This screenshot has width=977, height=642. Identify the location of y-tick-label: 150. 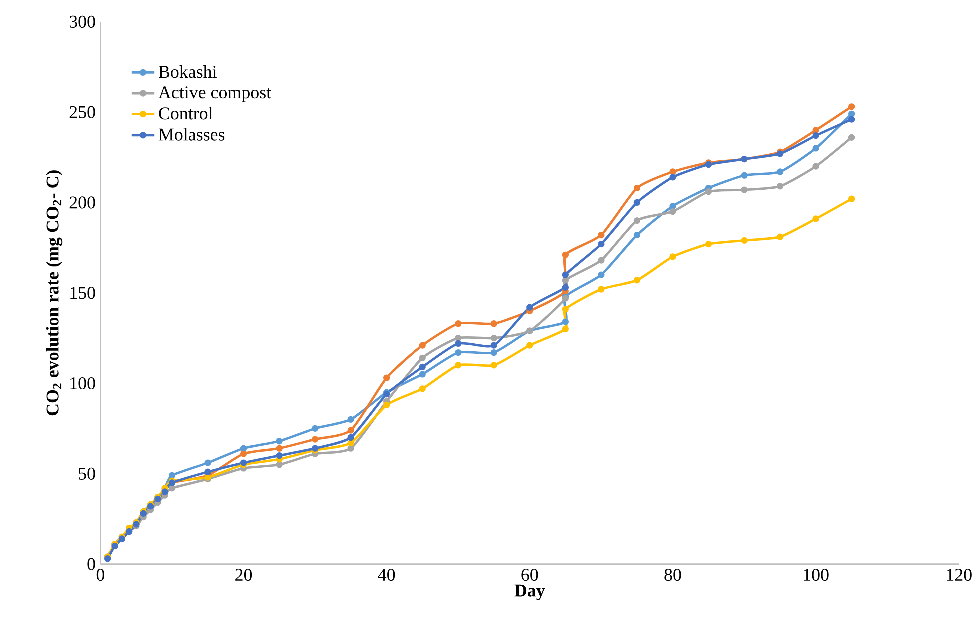
(83, 293).